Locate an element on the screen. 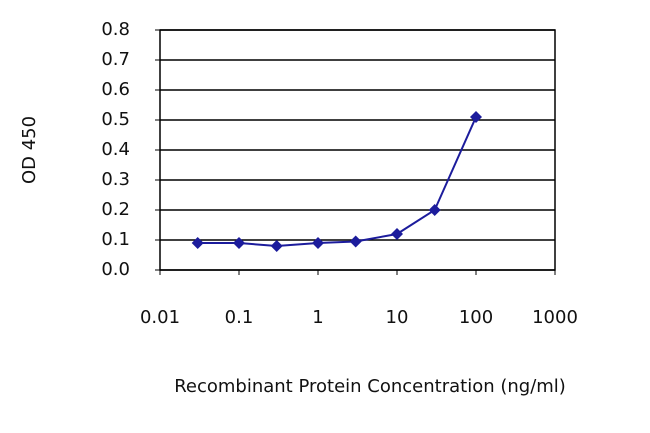  data-line is located at coordinates (337, 182).